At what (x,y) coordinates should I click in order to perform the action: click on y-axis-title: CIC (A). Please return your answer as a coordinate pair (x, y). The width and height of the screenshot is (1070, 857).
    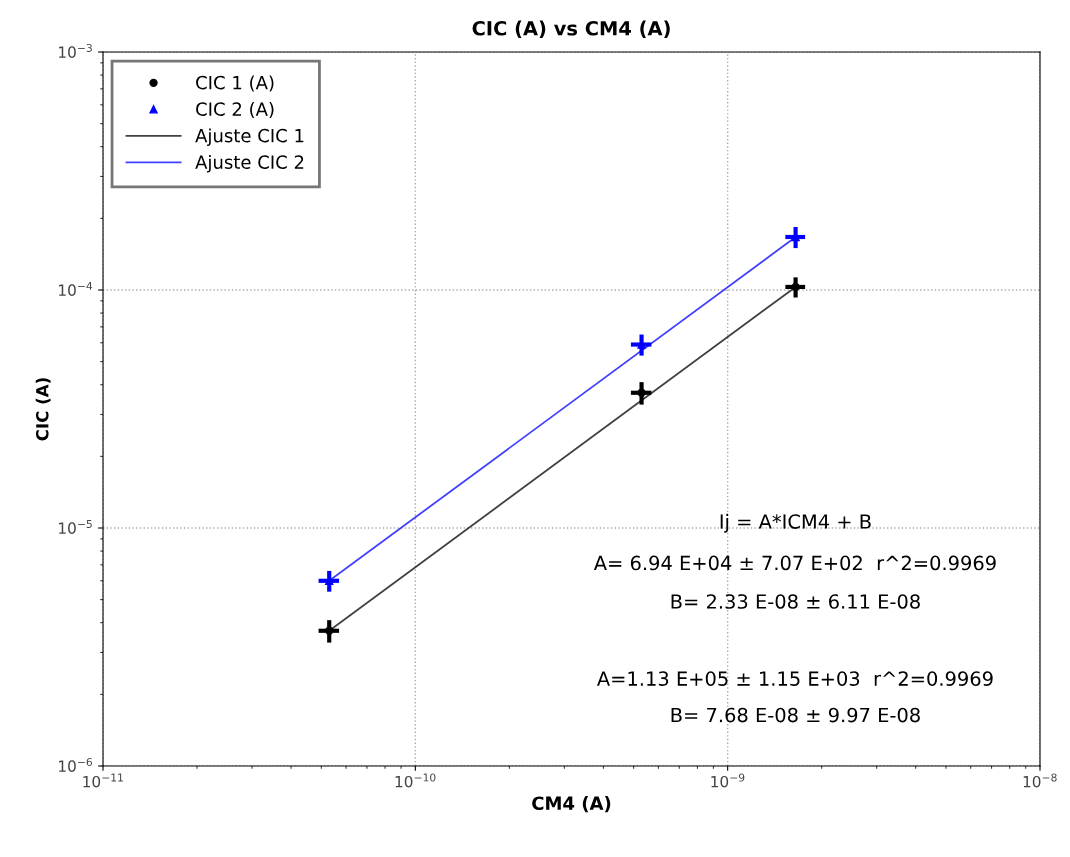
    Looking at the image, I should click on (43, 409).